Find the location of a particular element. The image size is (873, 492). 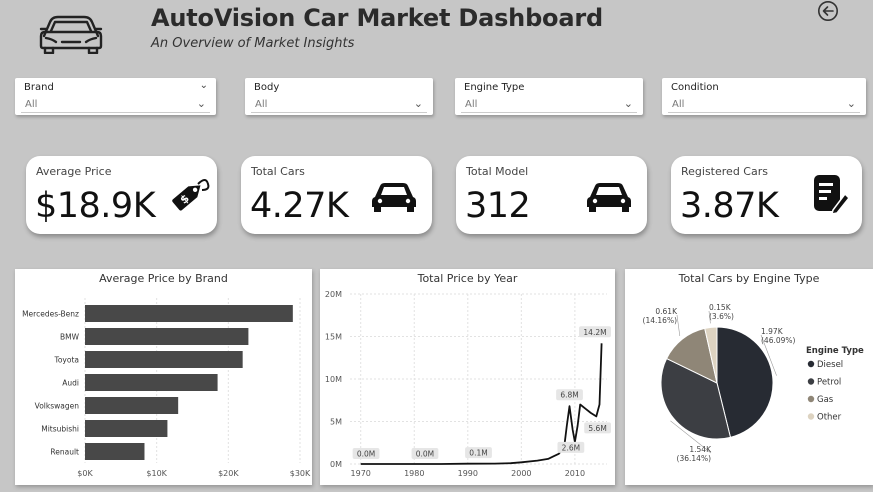

y-category-label: BMW is located at coordinates (70, 337).